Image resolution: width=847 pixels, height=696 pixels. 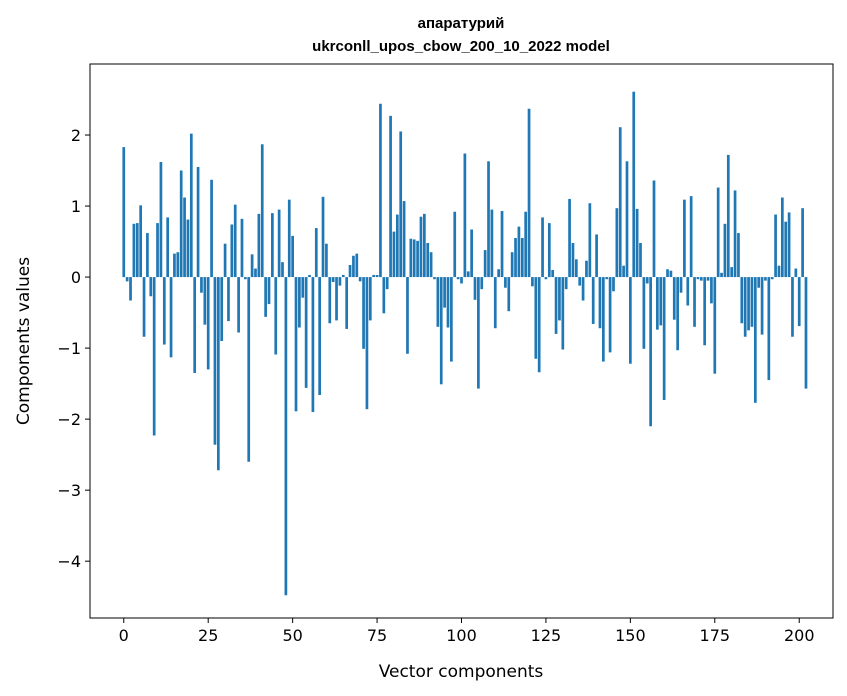 What do you see at coordinates (69, 490) in the screenshot?
I see `y-tick-label: −3` at bounding box center [69, 490].